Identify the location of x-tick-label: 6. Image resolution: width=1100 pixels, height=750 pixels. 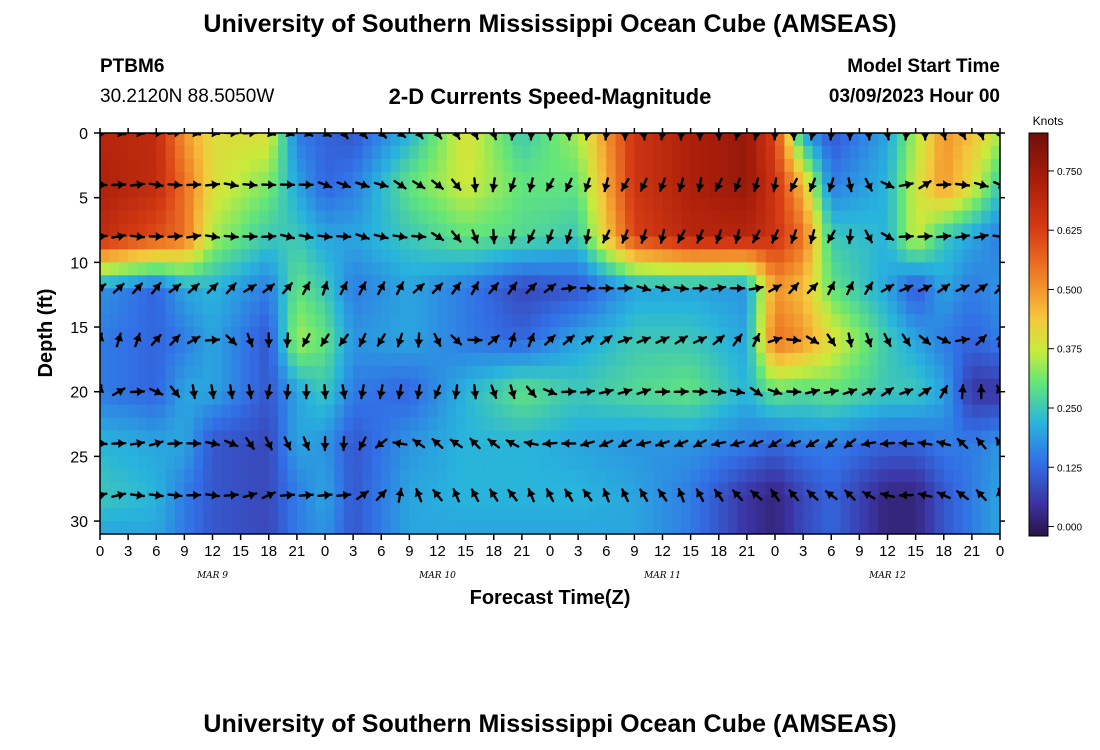
(831, 551).